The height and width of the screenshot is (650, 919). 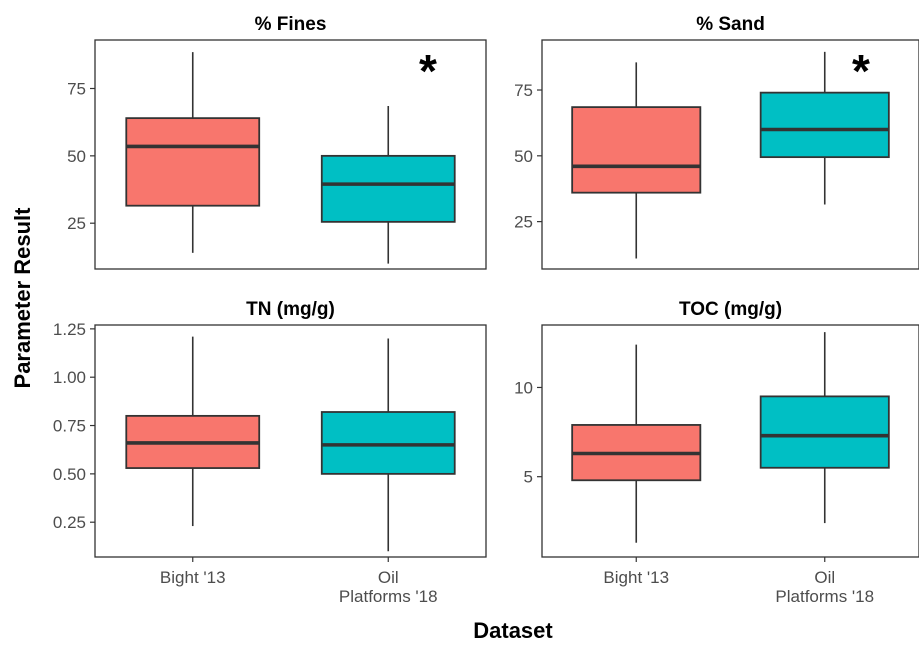 I want to click on y-tick-label: 1.25, so click(x=69, y=329).